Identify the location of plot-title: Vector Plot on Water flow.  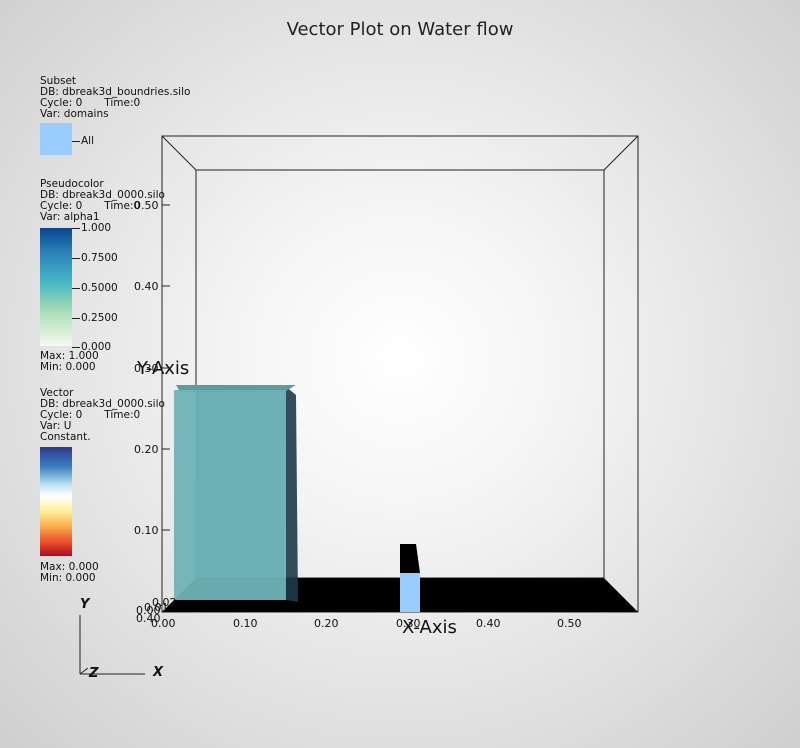
(400, 29).